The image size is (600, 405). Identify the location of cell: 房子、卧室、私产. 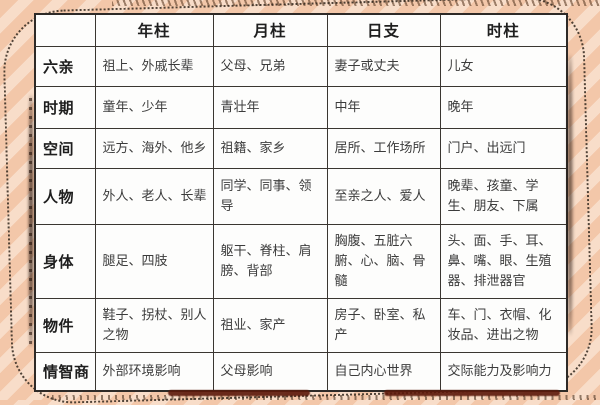
(383, 325).